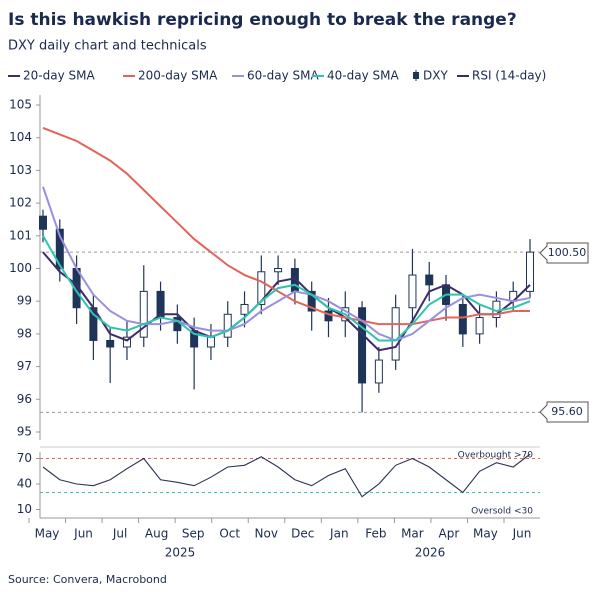  What do you see at coordinates (430, 553) in the screenshot?
I see `x-group-label: 2026` at bounding box center [430, 553].